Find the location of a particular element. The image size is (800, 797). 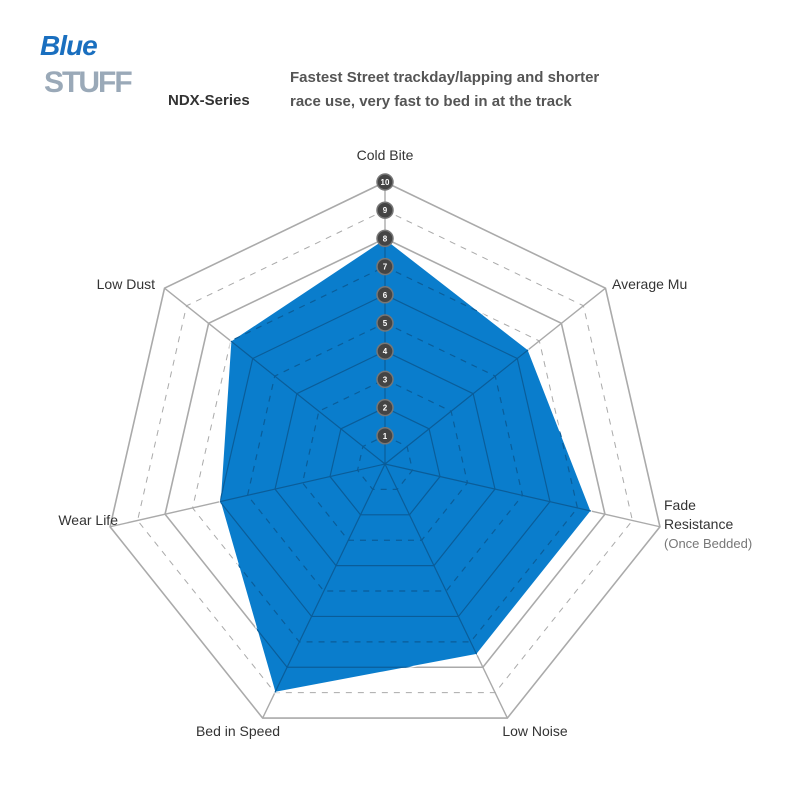

logo-text-blue: Blue is located at coordinates (69, 45).